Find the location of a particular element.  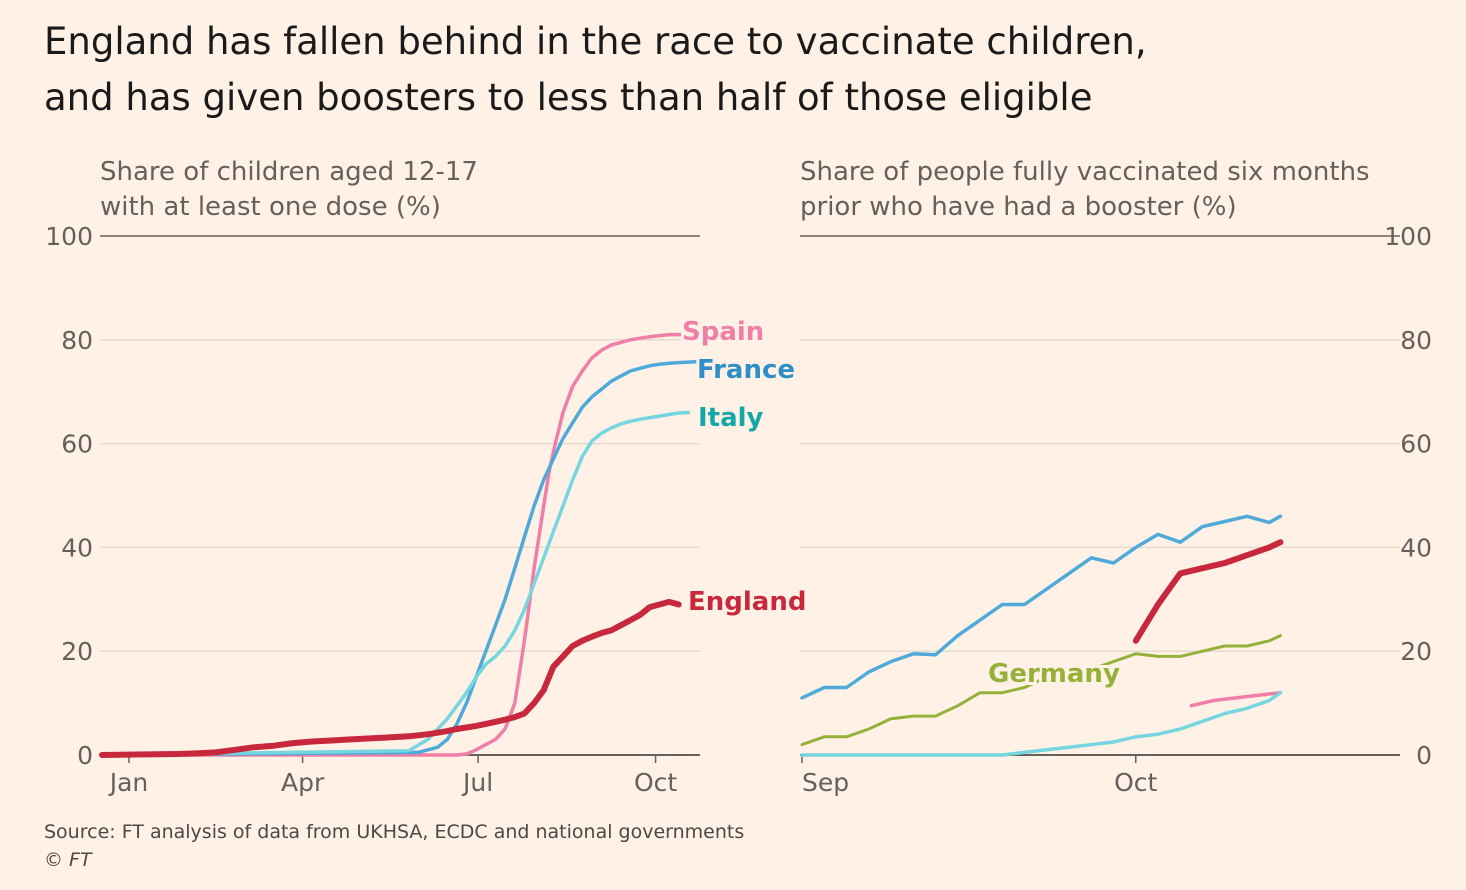

left-xtick-label-jul: Jul is located at coordinates (477, 782).